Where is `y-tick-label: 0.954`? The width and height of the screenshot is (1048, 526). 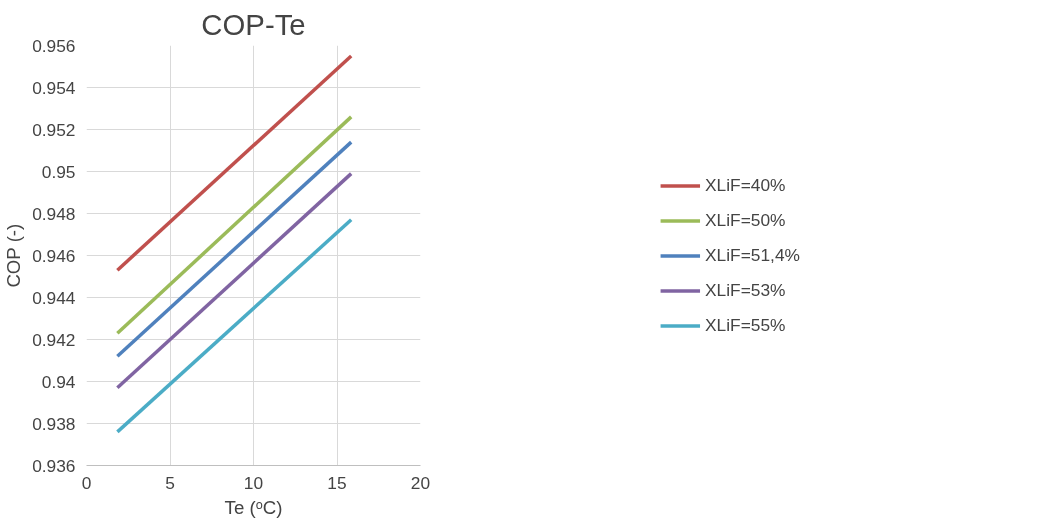 y-tick-label: 0.954 is located at coordinates (54, 87).